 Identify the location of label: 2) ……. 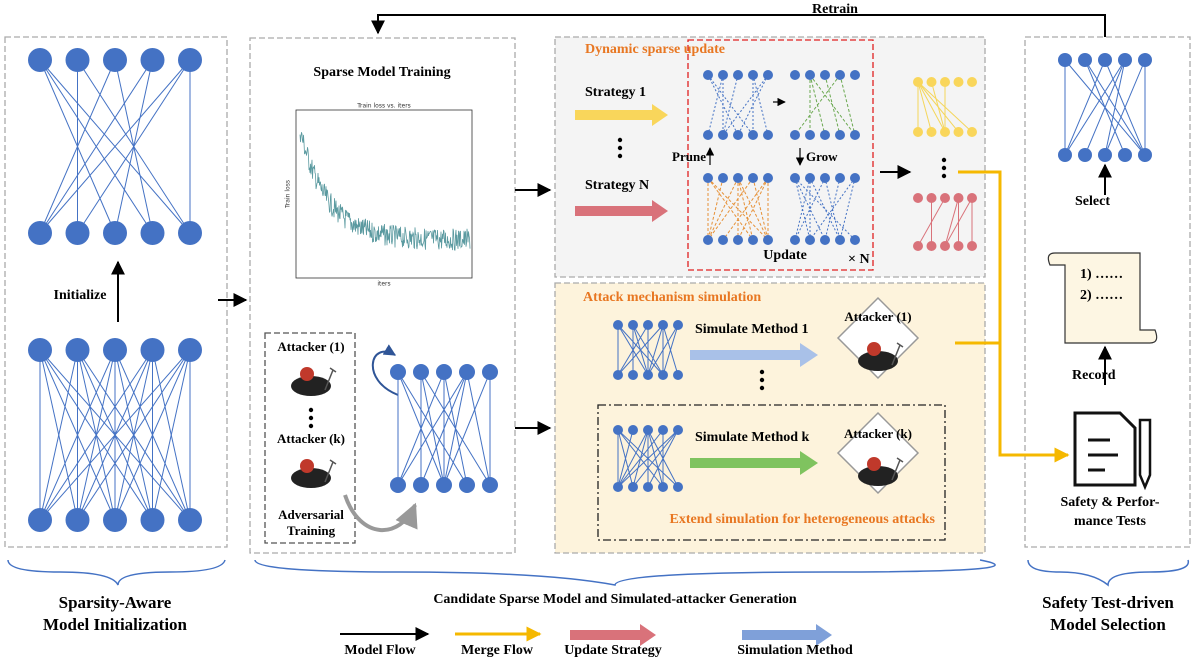
(1101, 295).